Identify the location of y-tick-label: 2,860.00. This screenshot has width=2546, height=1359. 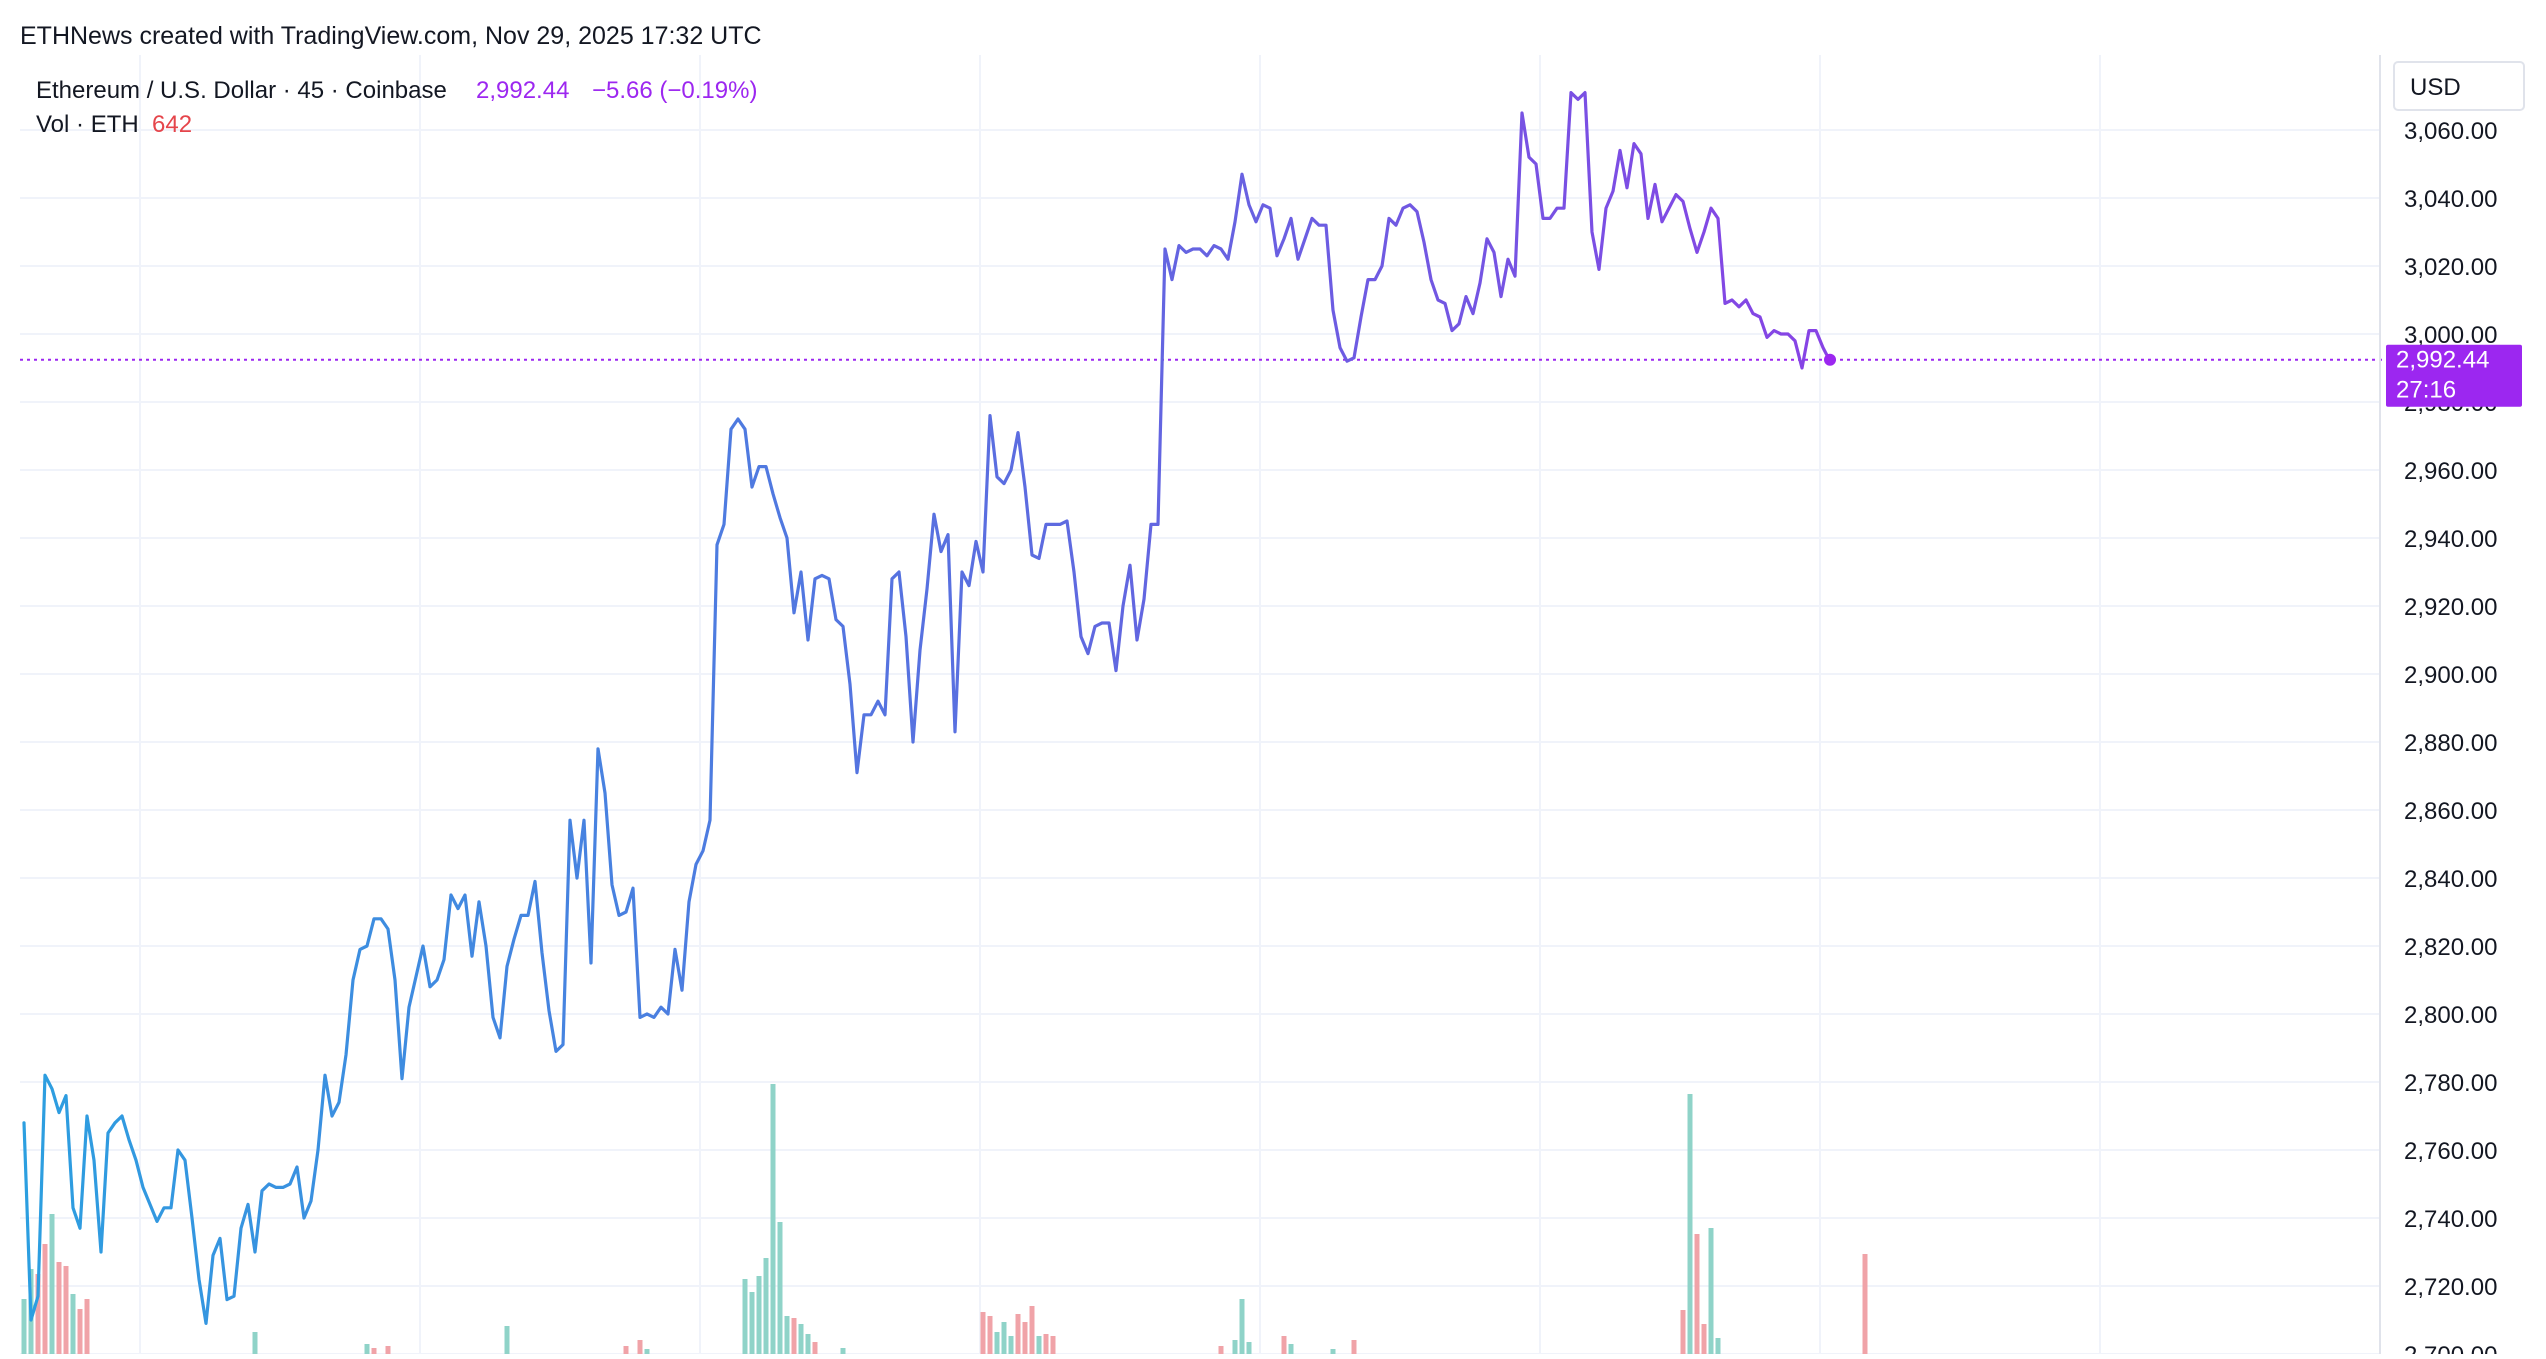
(2450, 811).